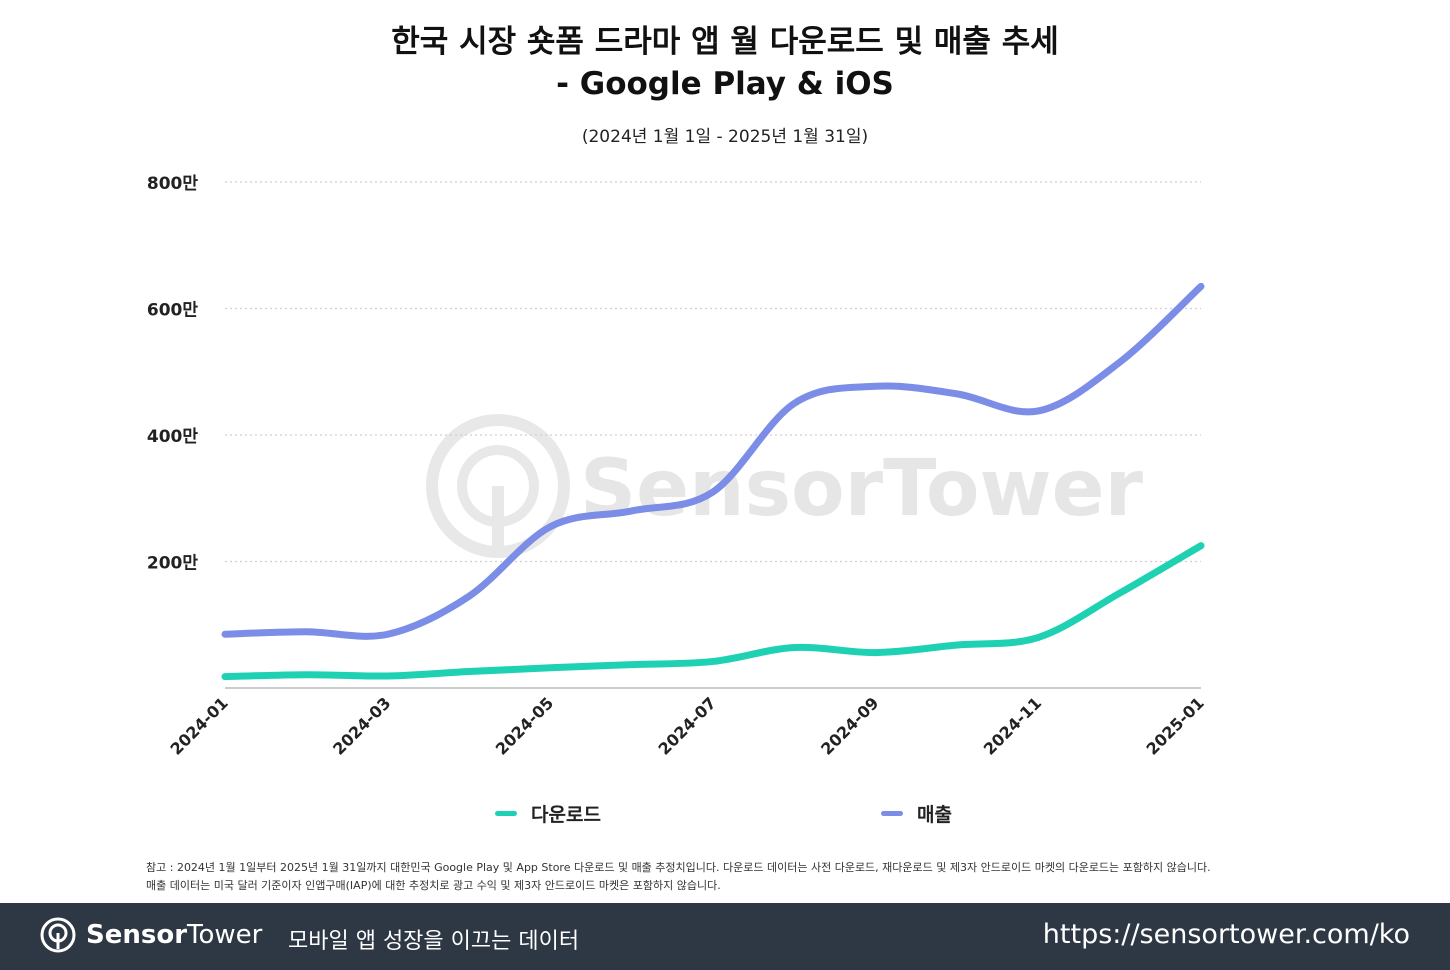  What do you see at coordinates (849, 725) in the screenshot?
I see `x-tick-label: 2024-09` at bounding box center [849, 725].